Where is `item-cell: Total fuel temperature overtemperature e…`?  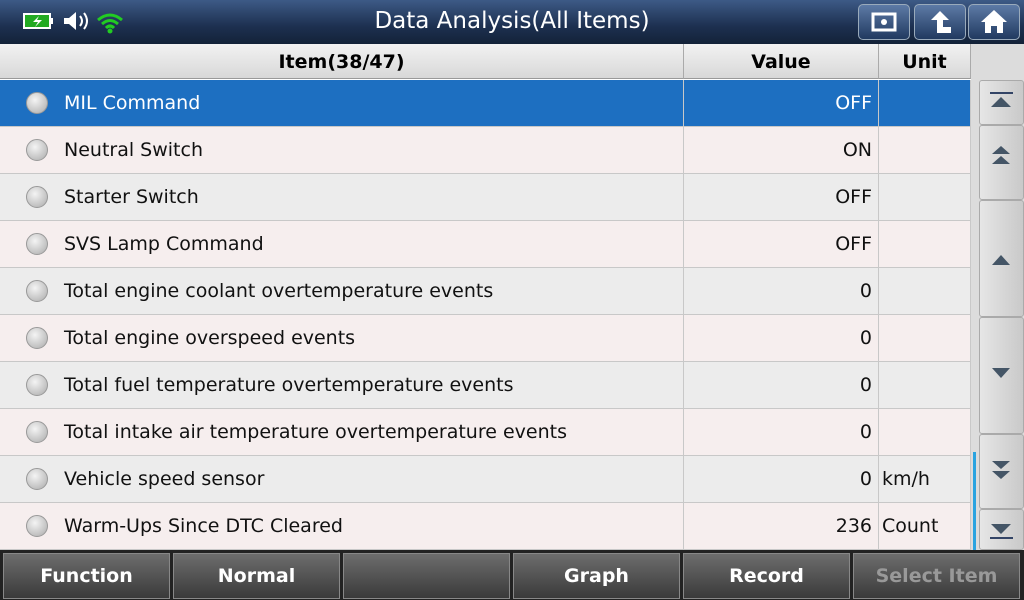
item-cell: Total fuel temperature overtemperature e… is located at coordinates (342, 385).